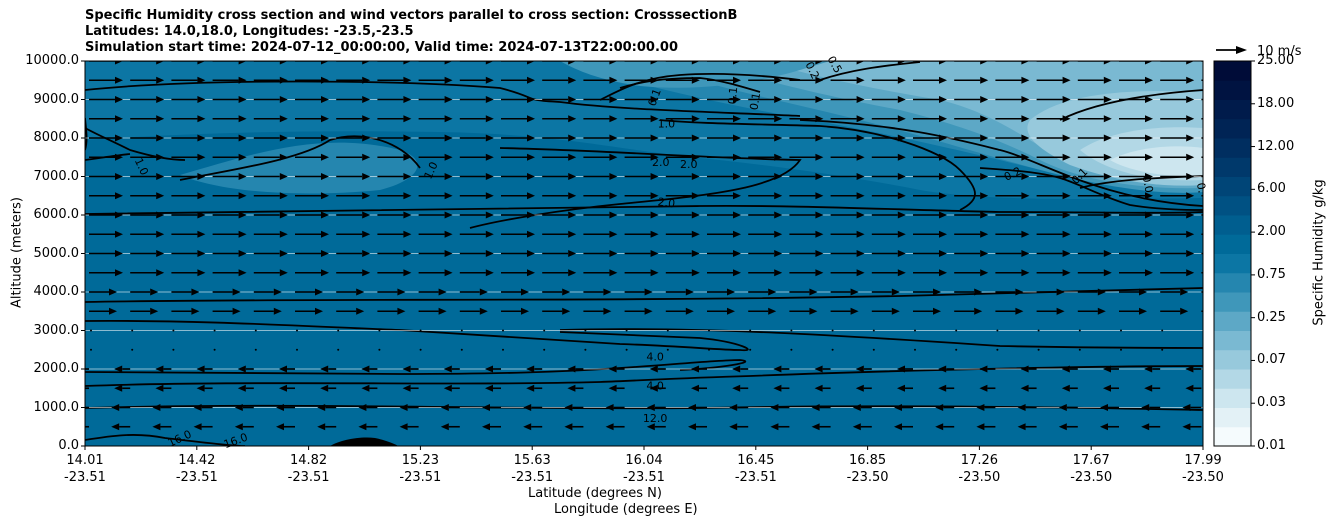 The height and width of the screenshot is (526, 1326). Describe the element at coordinates (1276, 103) in the screenshot. I see `colorbar-tick-label: 18.00` at that location.